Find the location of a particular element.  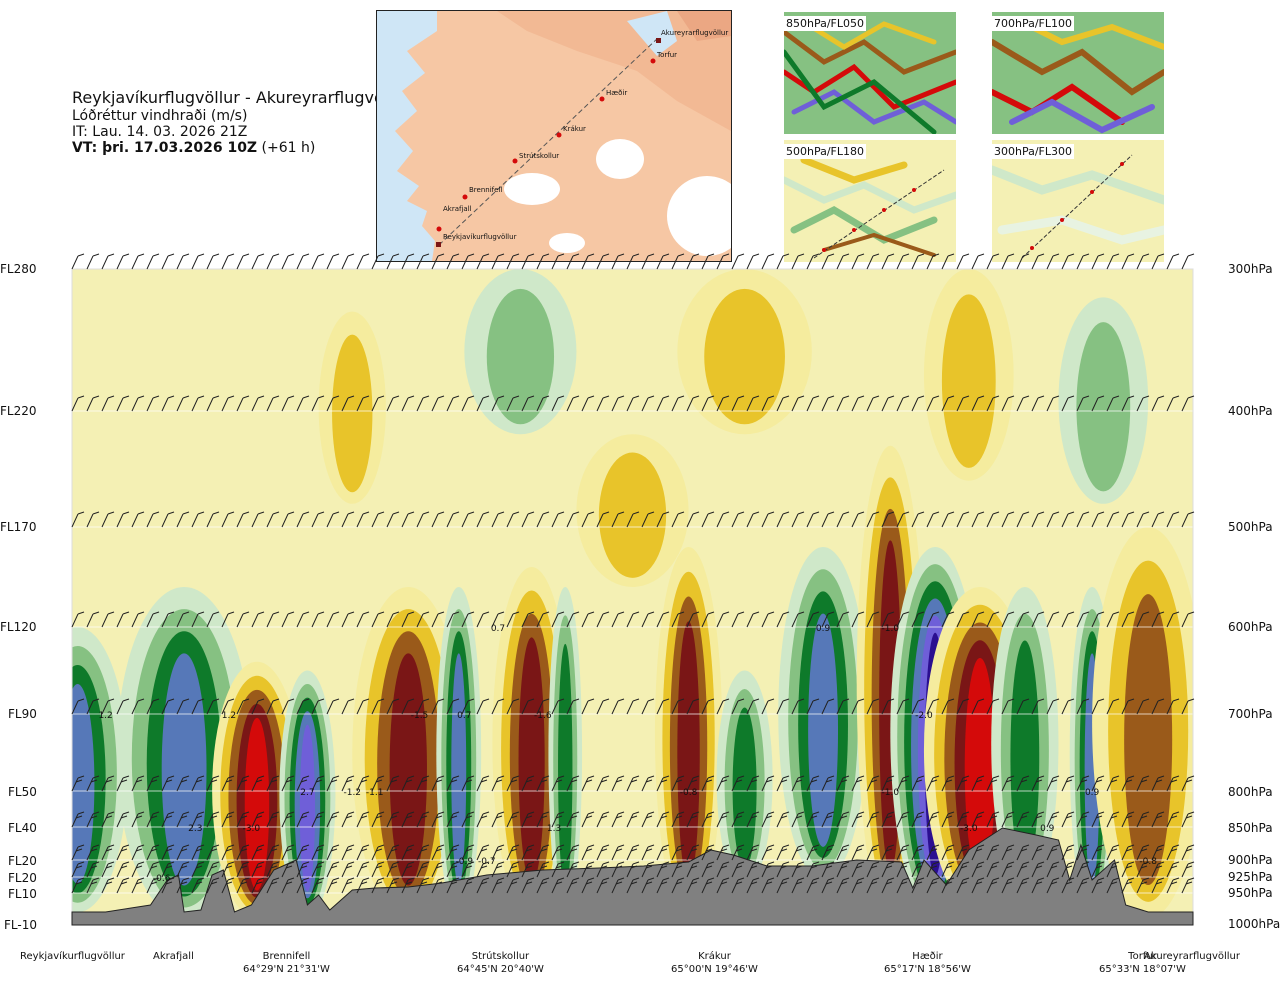

hpa-tick: 600hPa is located at coordinates (1250, 627).